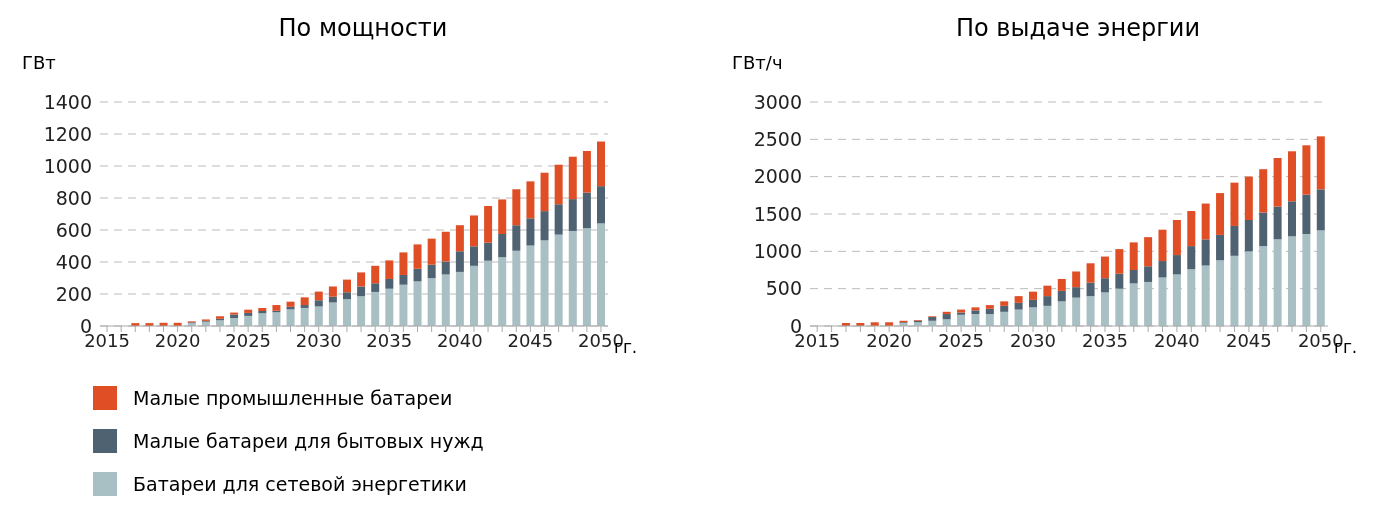 Image resolution: width=1398 pixels, height=515 pixels. What do you see at coordinates (67, 101) in the screenshot?
I see `y-tick-label: 1400` at bounding box center [67, 101].